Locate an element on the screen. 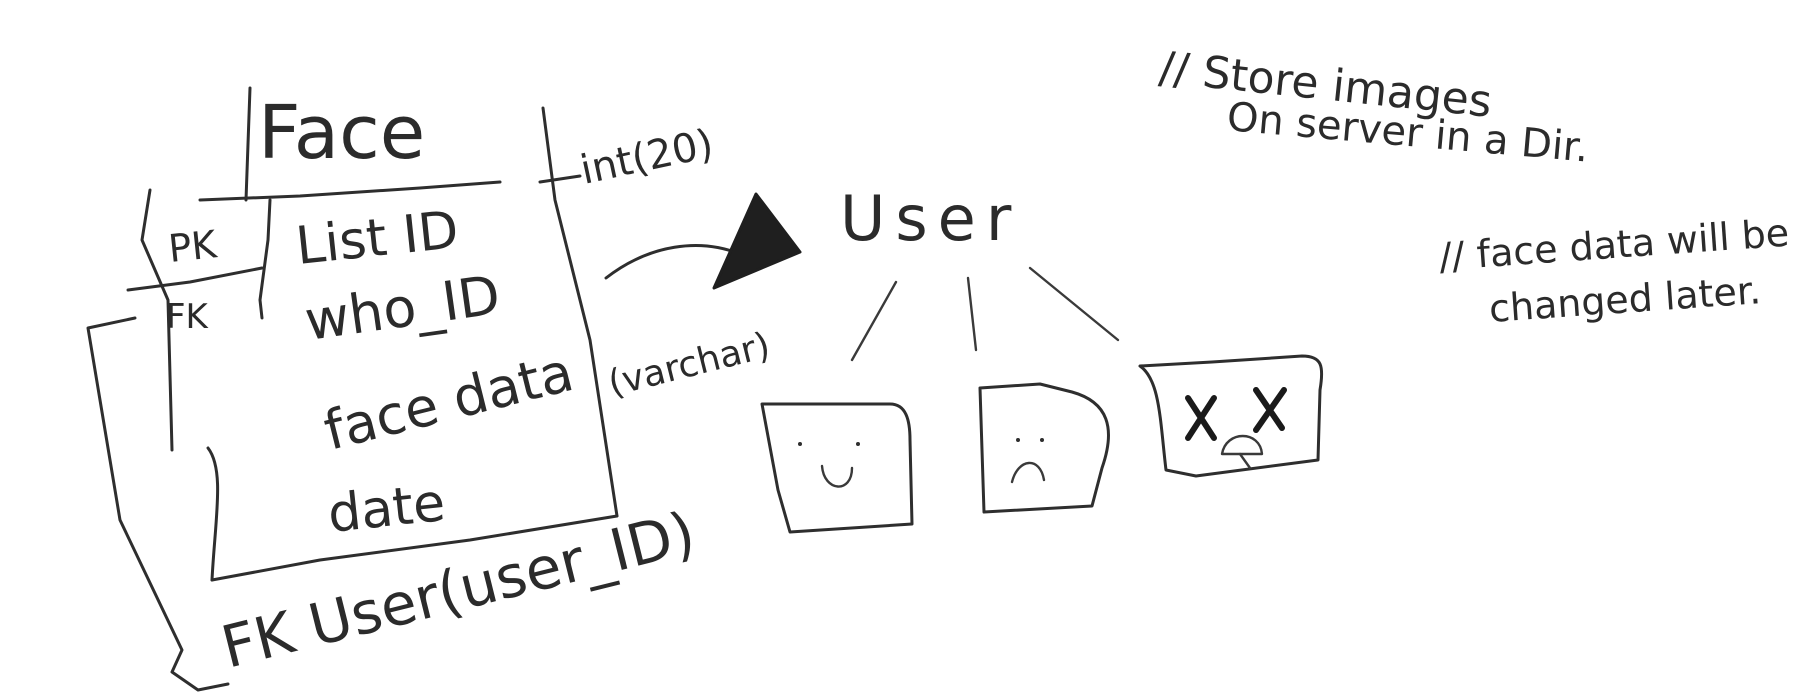 This screenshot has height=699, width=1820. key-separator is located at coordinates (265, 259).